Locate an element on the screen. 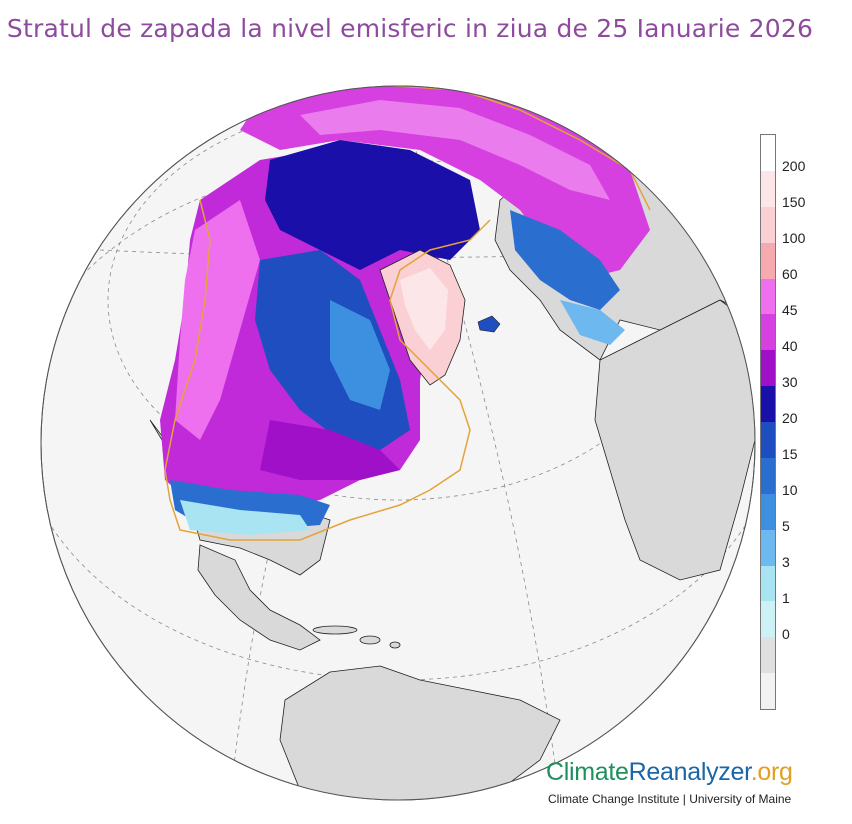 The height and width of the screenshot is (824, 852). brand-logo: ClimateReanalyzer.org is located at coordinates (669, 772).